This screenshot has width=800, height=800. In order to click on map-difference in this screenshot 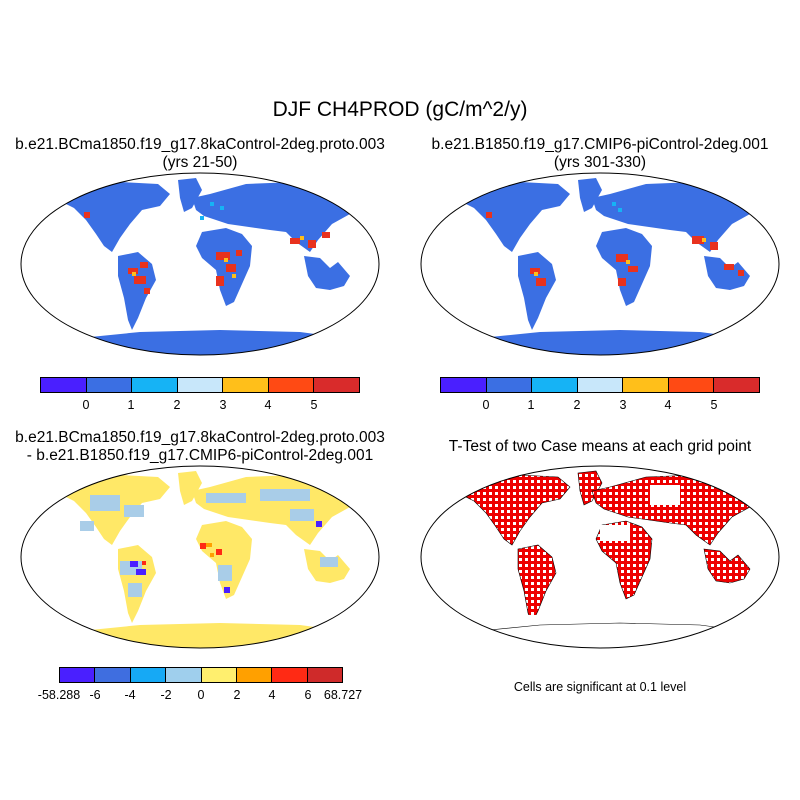, I will do `click(200, 557)`.